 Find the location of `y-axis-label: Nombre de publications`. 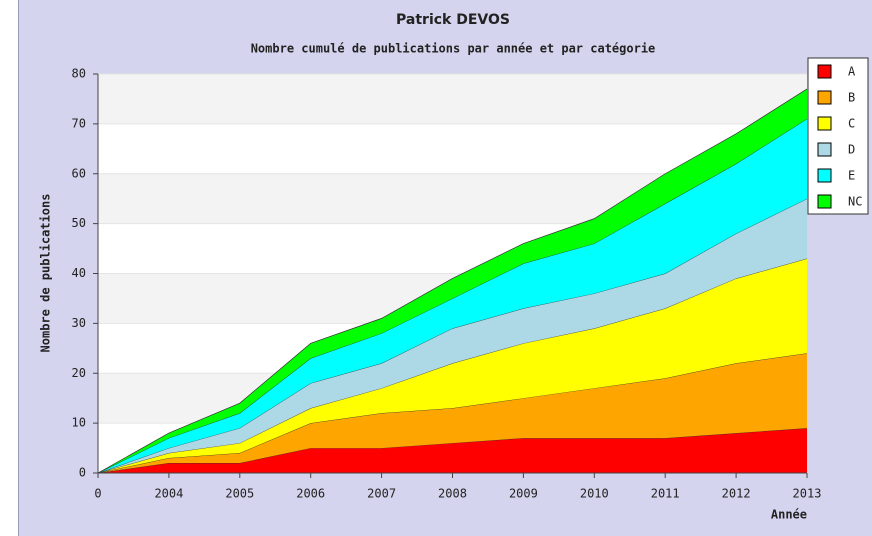

y-axis-label: Nombre de publications is located at coordinates (46, 273).